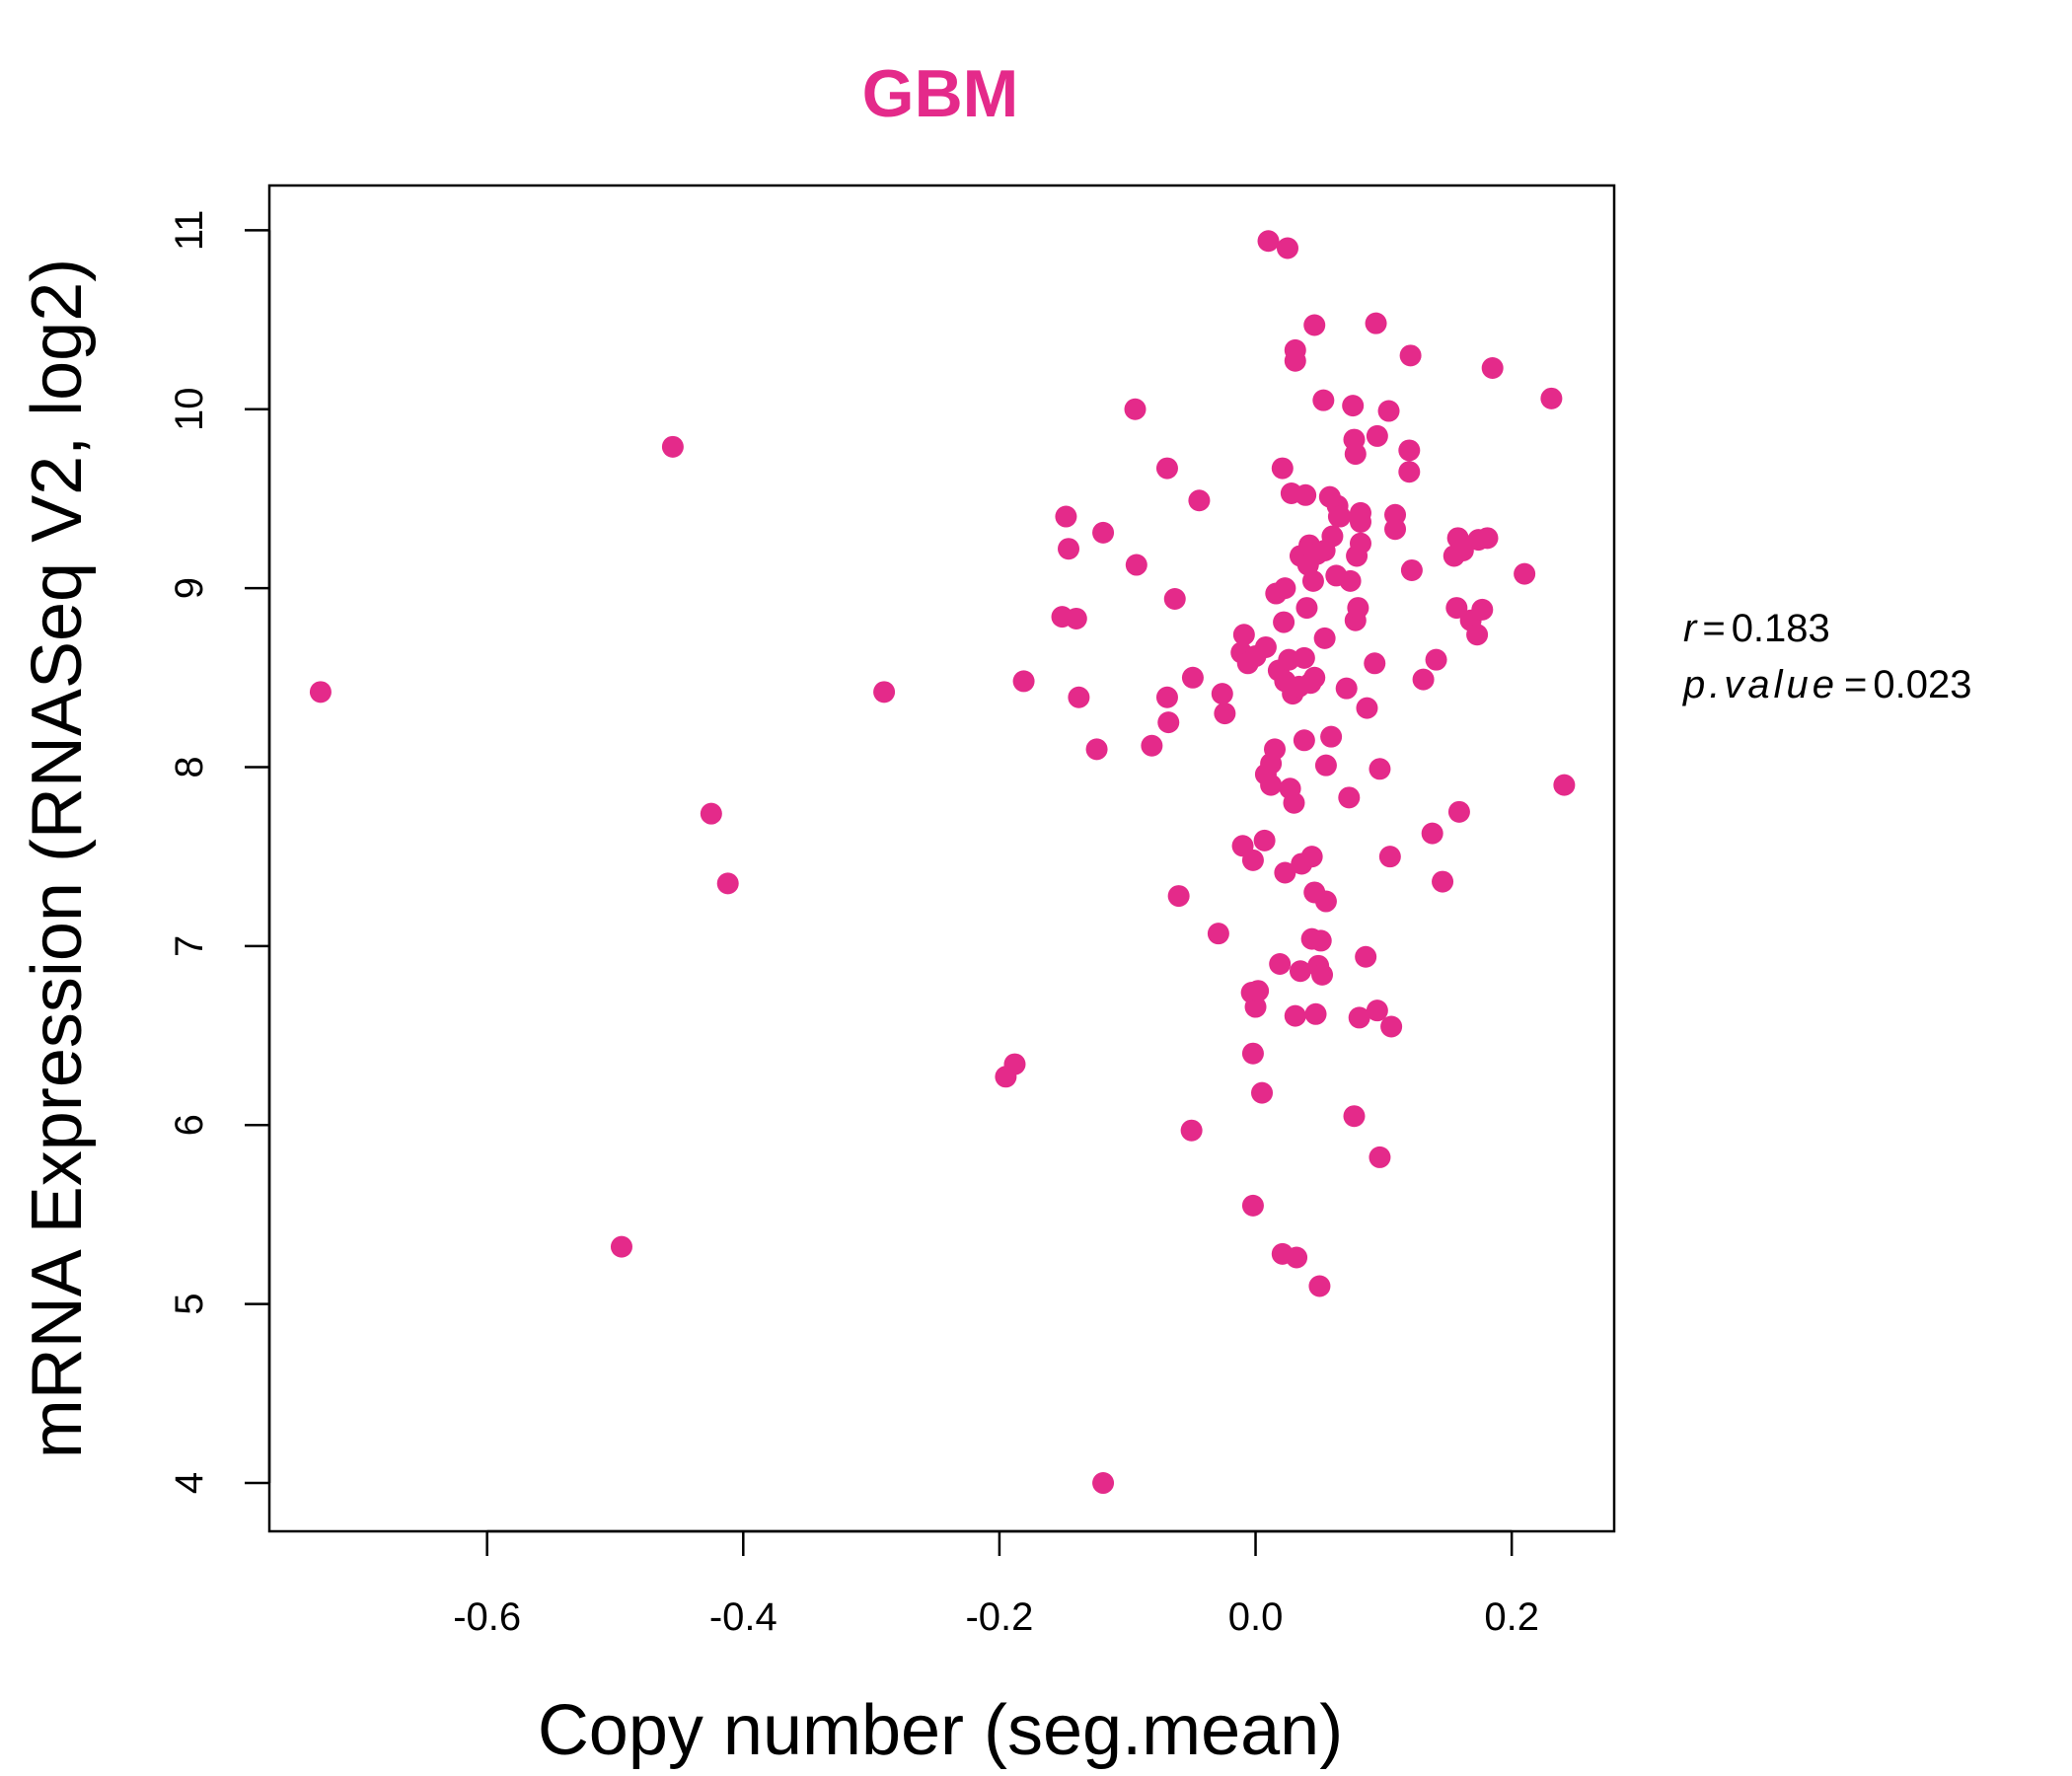  Describe the element at coordinates (190, 1483) in the screenshot. I see `y-tick-label: 4` at that location.